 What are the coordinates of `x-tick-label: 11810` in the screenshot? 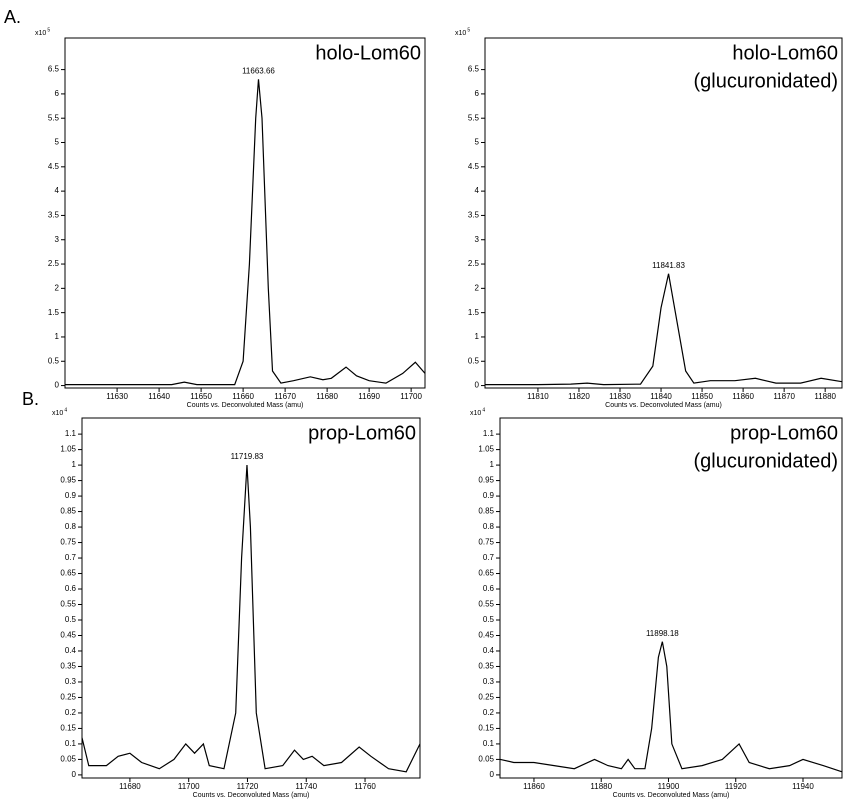 It's located at (538, 396).